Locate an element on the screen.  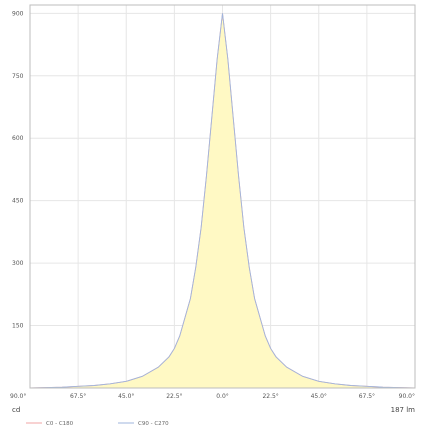
y-tick-labels: 150 300 450 600 750 900 is located at coordinates (18, 169).